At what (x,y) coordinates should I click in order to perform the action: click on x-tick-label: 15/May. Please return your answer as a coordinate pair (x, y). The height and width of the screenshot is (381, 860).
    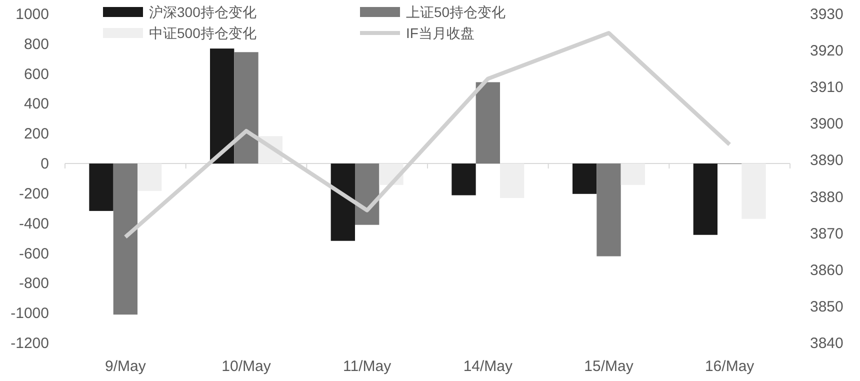
    Looking at the image, I should click on (609, 366).